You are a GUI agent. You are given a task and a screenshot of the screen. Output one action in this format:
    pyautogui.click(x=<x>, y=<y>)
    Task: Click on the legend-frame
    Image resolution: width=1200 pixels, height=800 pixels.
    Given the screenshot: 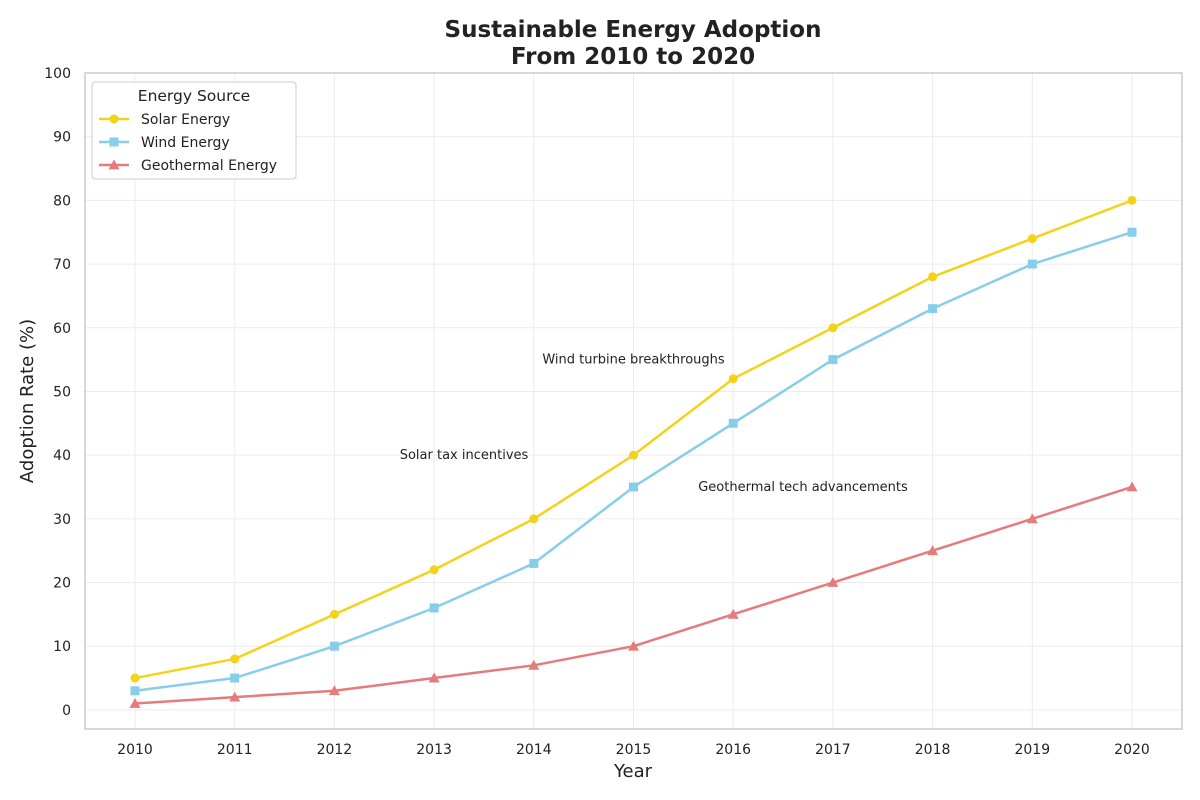 What is the action you would take?
    pyautogui.click(x=194, y=130)
    